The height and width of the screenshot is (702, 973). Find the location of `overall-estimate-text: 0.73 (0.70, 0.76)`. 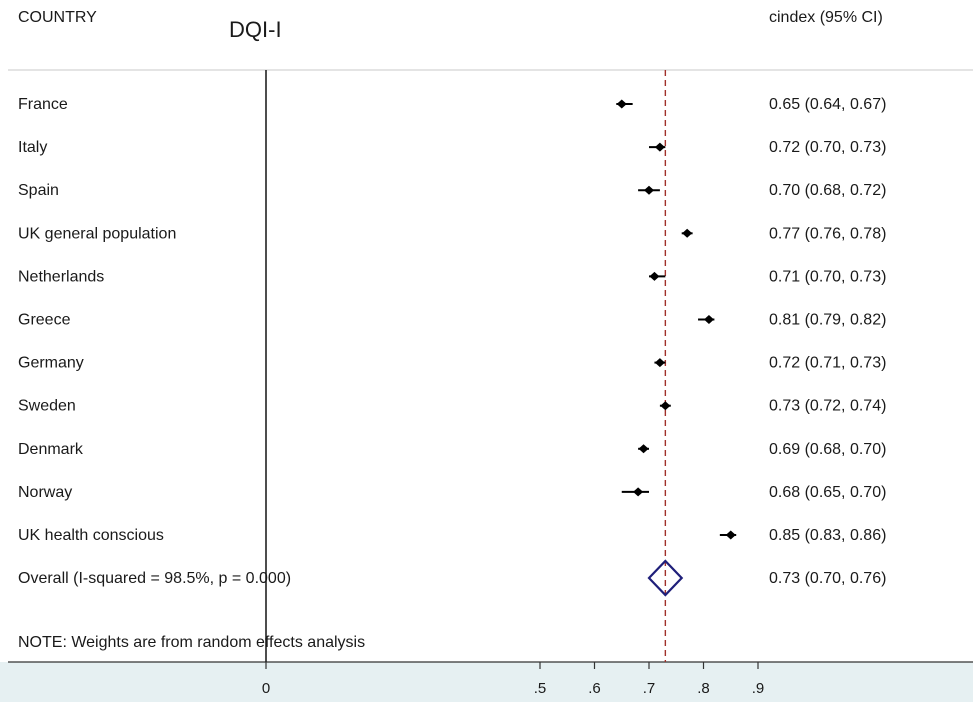

overall-estimate-text: 0.73 (0.70, 0.76) is located at coordinates (827, 578).